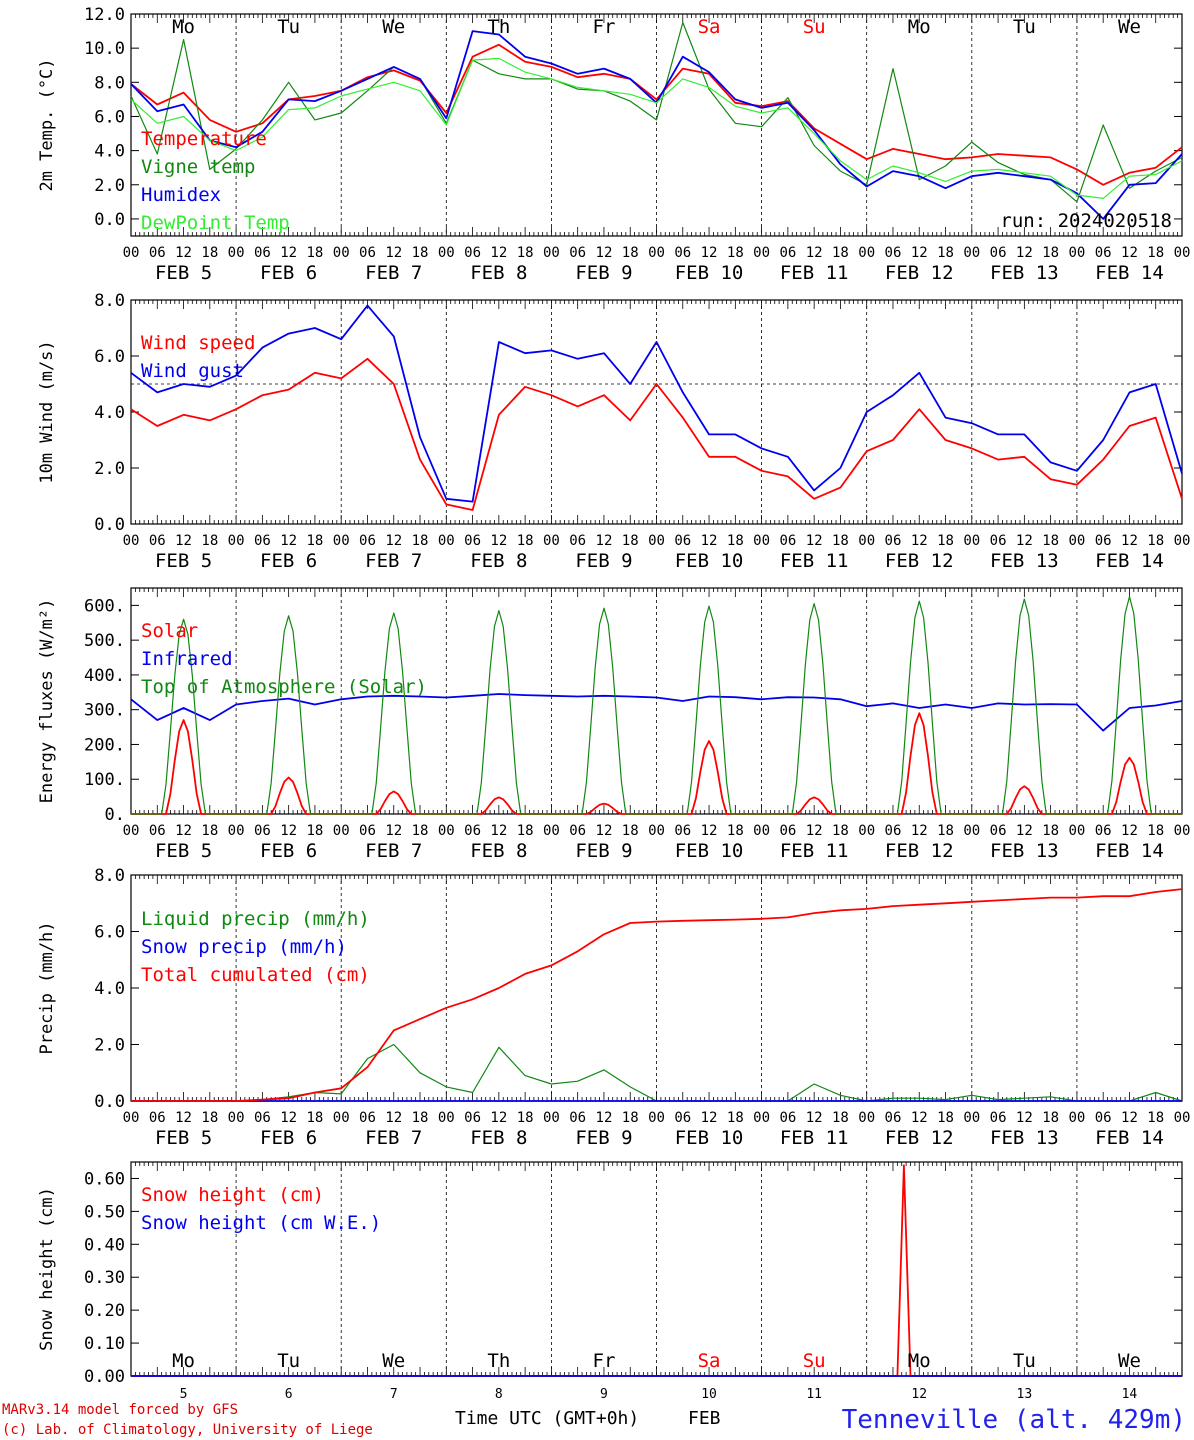  Describe the element at coordinates (288, 273) in the screenshot. I see `date-label: FEB 6` at that location.